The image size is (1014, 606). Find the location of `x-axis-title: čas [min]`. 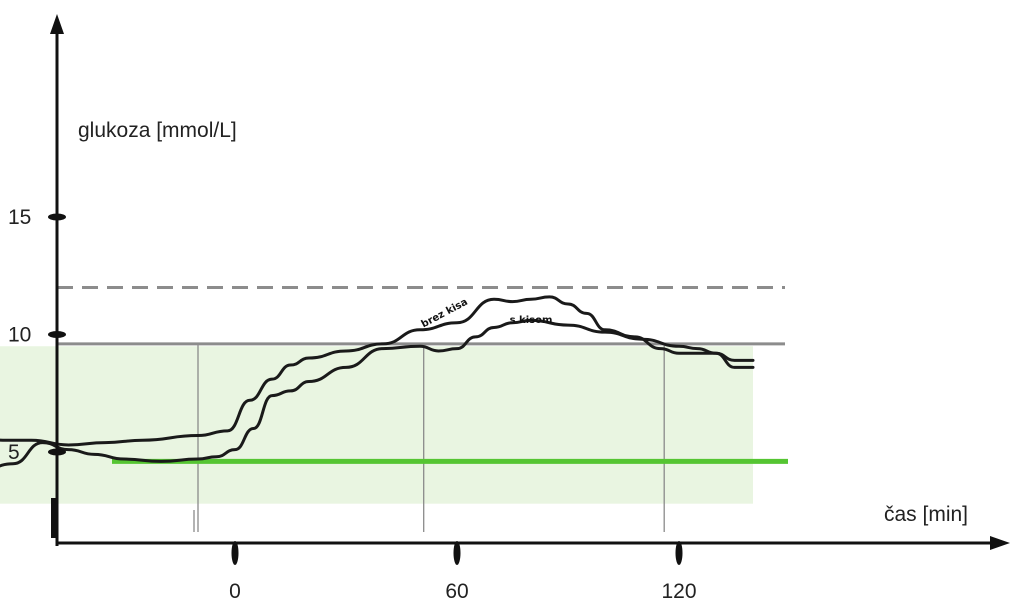

x-axis-title: čas [min] is located at coordinates (926, 514).